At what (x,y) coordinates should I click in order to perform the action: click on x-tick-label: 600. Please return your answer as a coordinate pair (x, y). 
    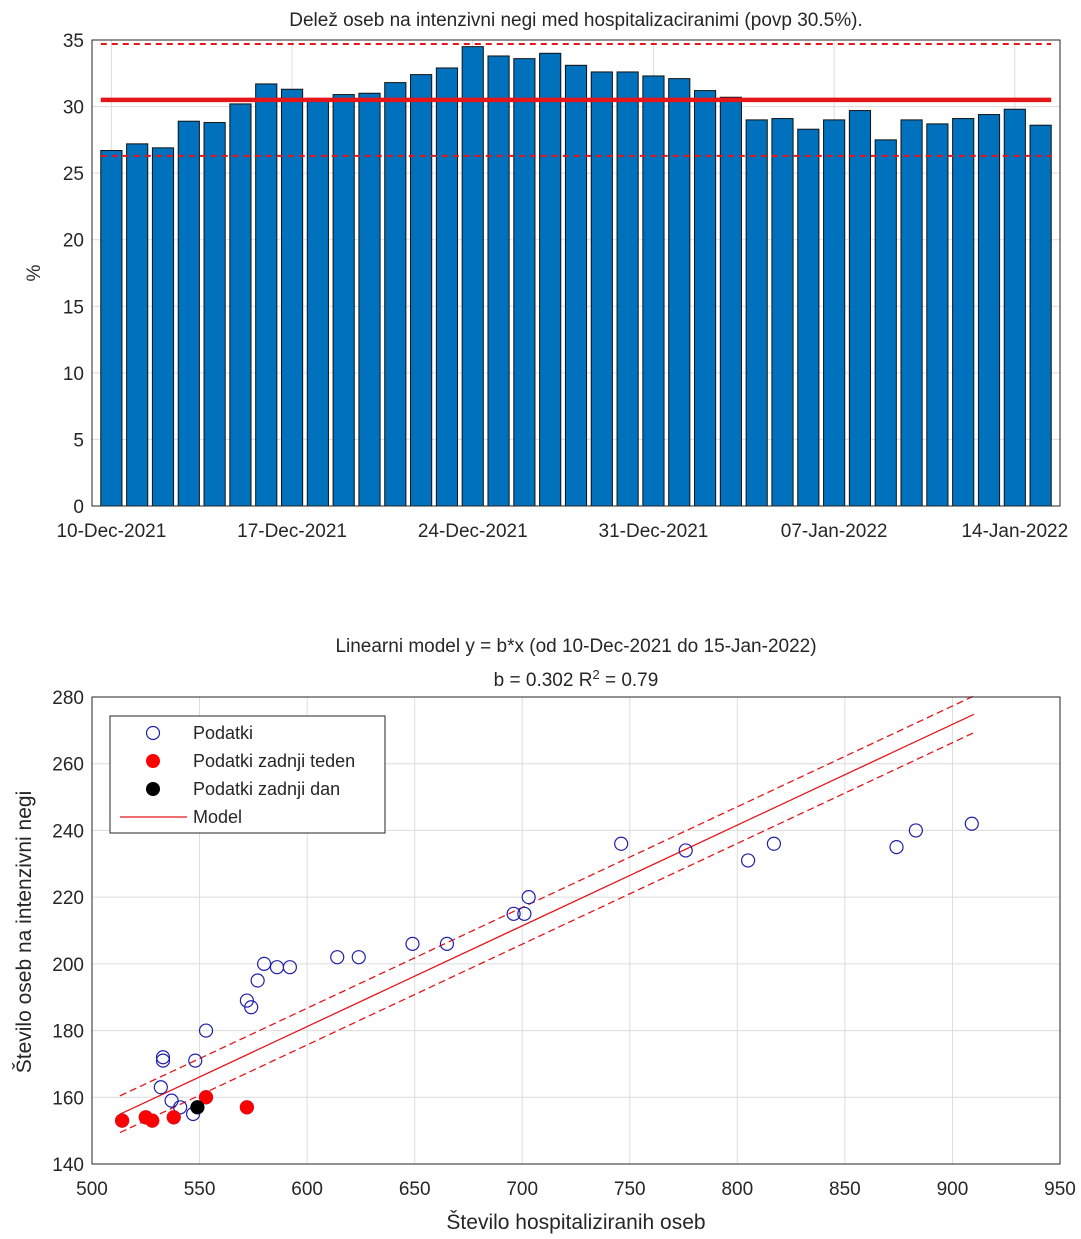
    Looking at the image, I should click on (307, 1189).